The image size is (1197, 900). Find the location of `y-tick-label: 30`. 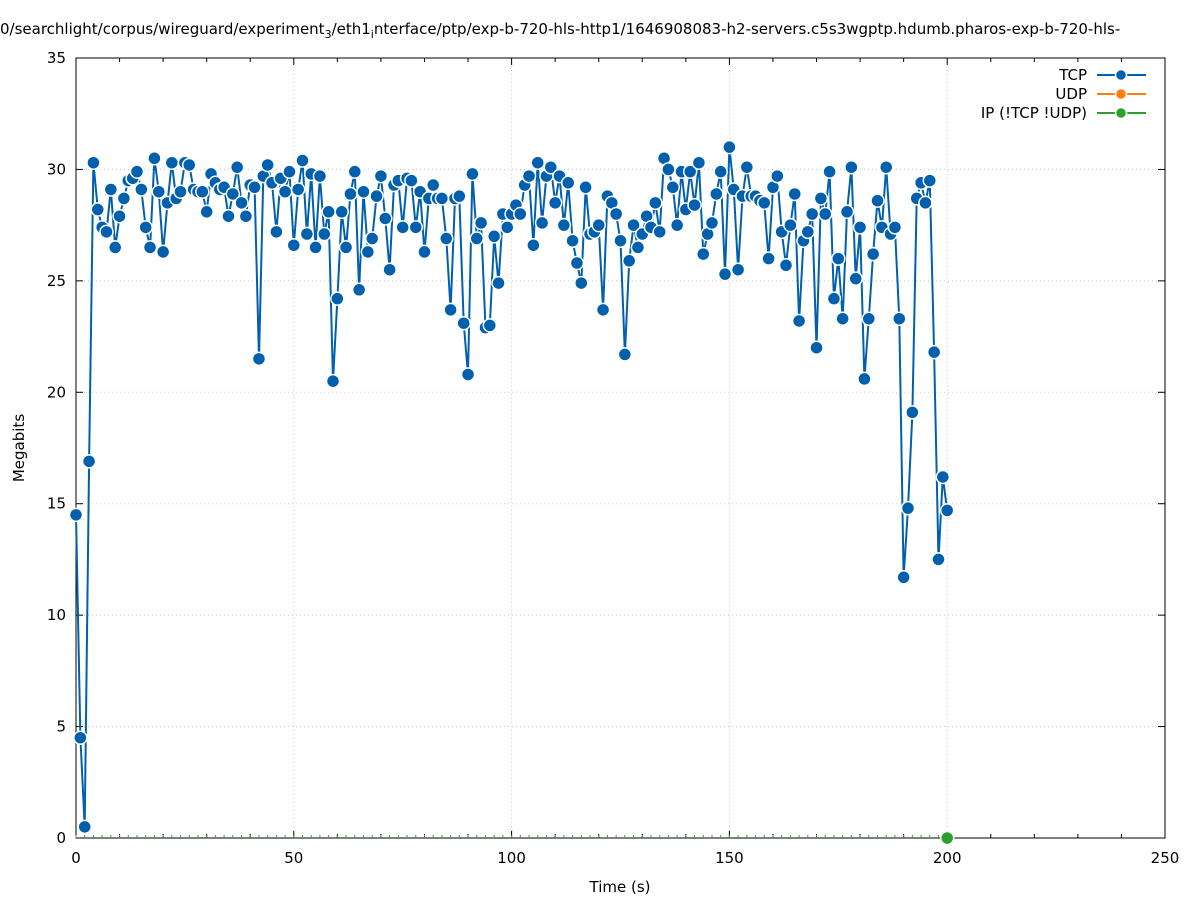

y-tick-label: 30 is located at coordinates (56, 169).